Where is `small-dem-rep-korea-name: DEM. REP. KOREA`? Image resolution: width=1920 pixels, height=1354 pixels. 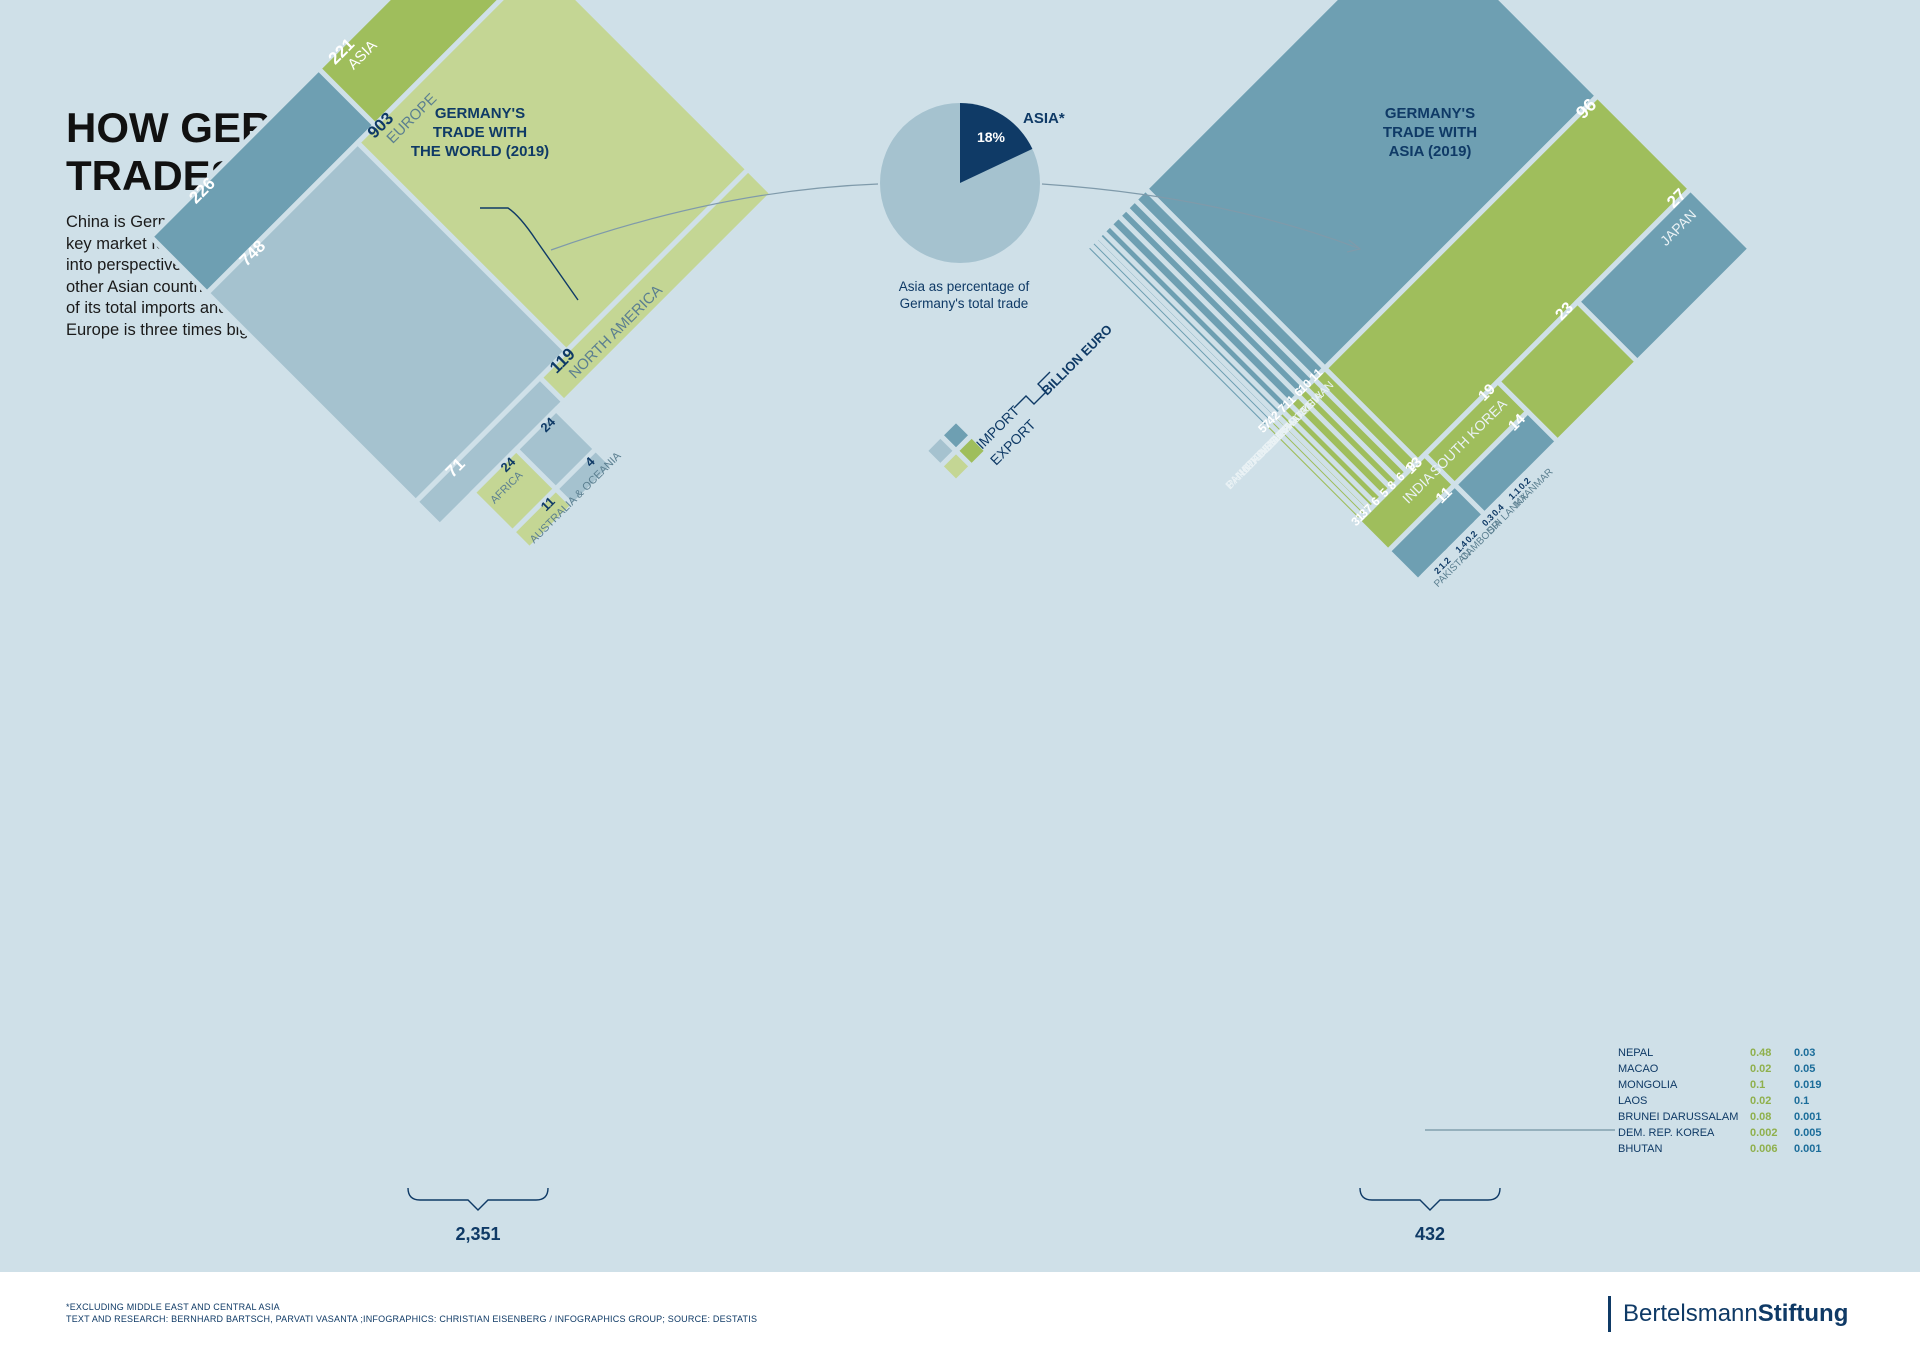
small-dem-rep-korea-name: DEM. REP. KOREA is located at coordinates (1666, 1133).